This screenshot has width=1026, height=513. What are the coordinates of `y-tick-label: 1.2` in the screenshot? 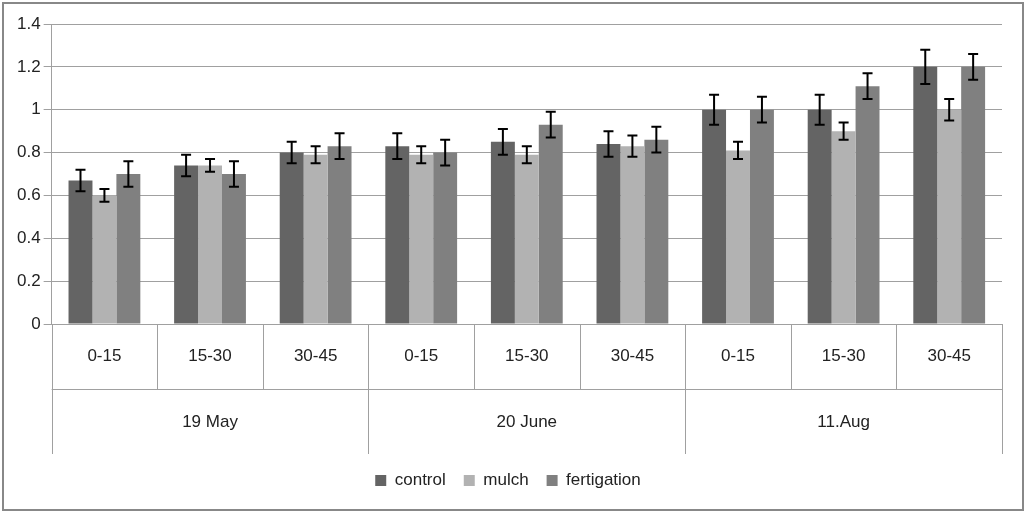 It's located at (28, 66).